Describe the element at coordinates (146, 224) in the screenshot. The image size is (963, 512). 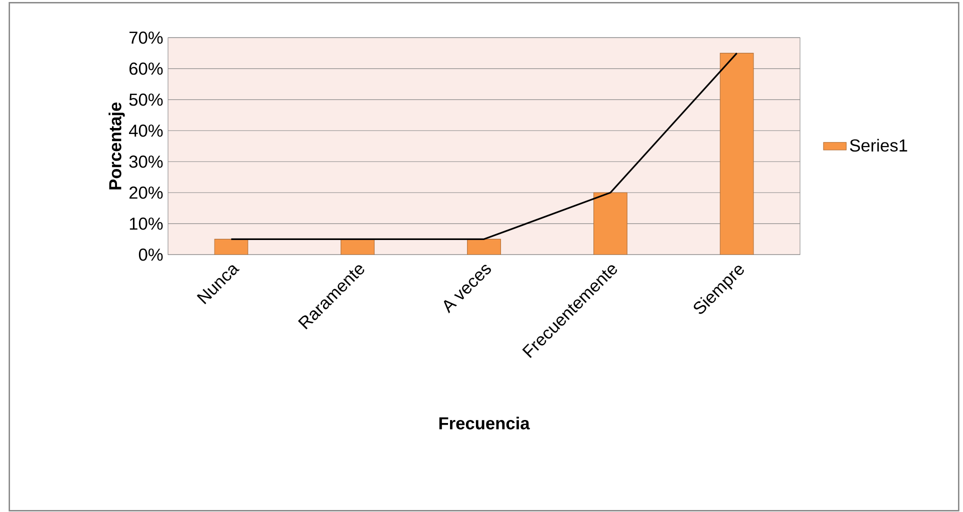
I see `y-tick-label: 10%` at that location.